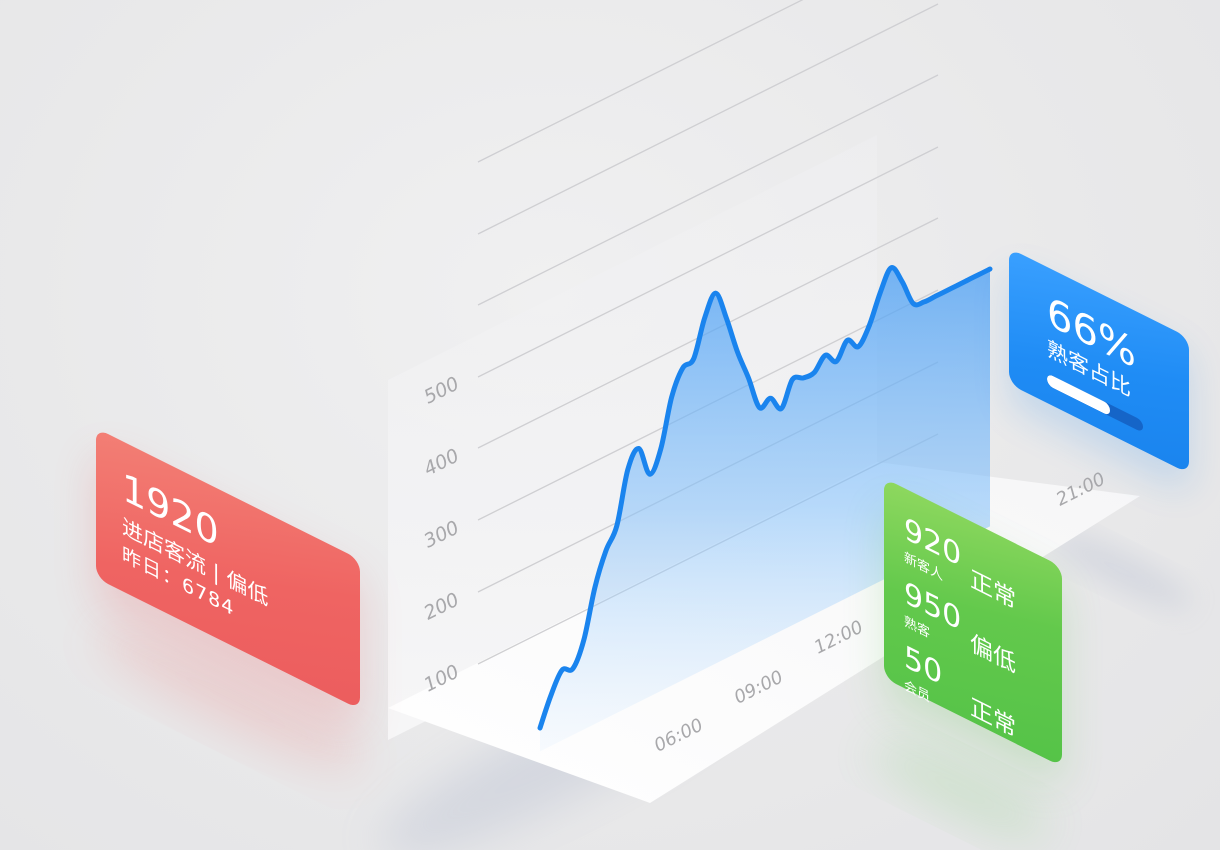 The height and width of the screenshot is (850, 1220). What do you see at coordinates (960, 790) in the screenshot?
I see `green-card-shadow` at bounding box center [960, 790].